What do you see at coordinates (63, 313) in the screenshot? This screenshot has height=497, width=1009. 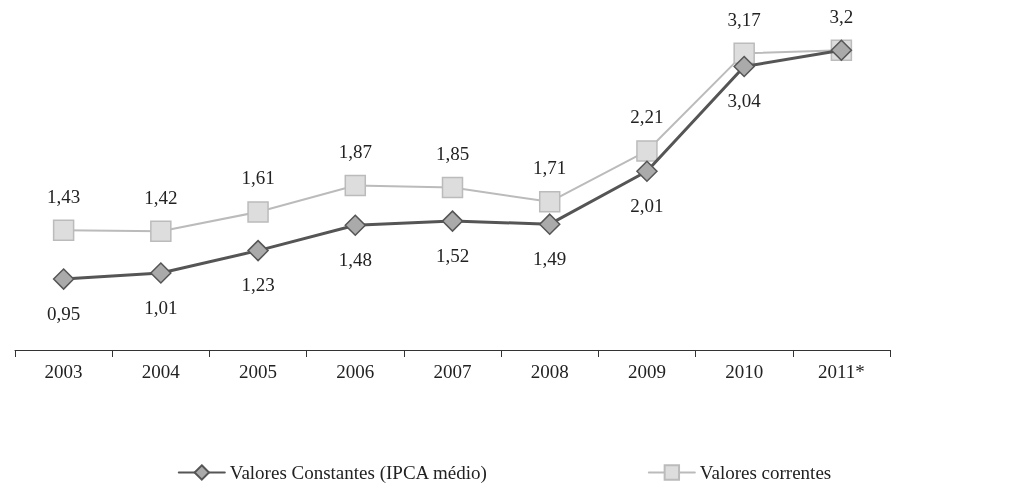 I see `data-label: 0,95` at bounding box center [63, 313].